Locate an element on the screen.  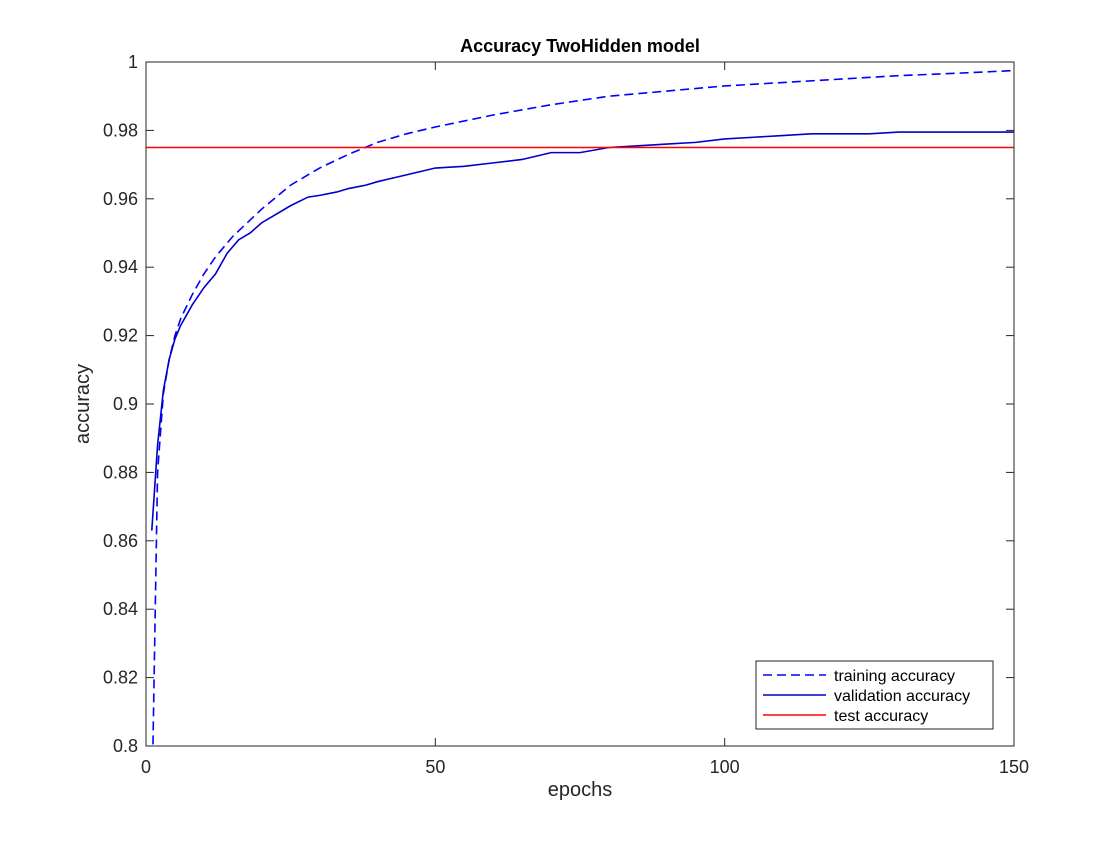
y-tick-label: 0.9 is located at coordinates (125, 404).